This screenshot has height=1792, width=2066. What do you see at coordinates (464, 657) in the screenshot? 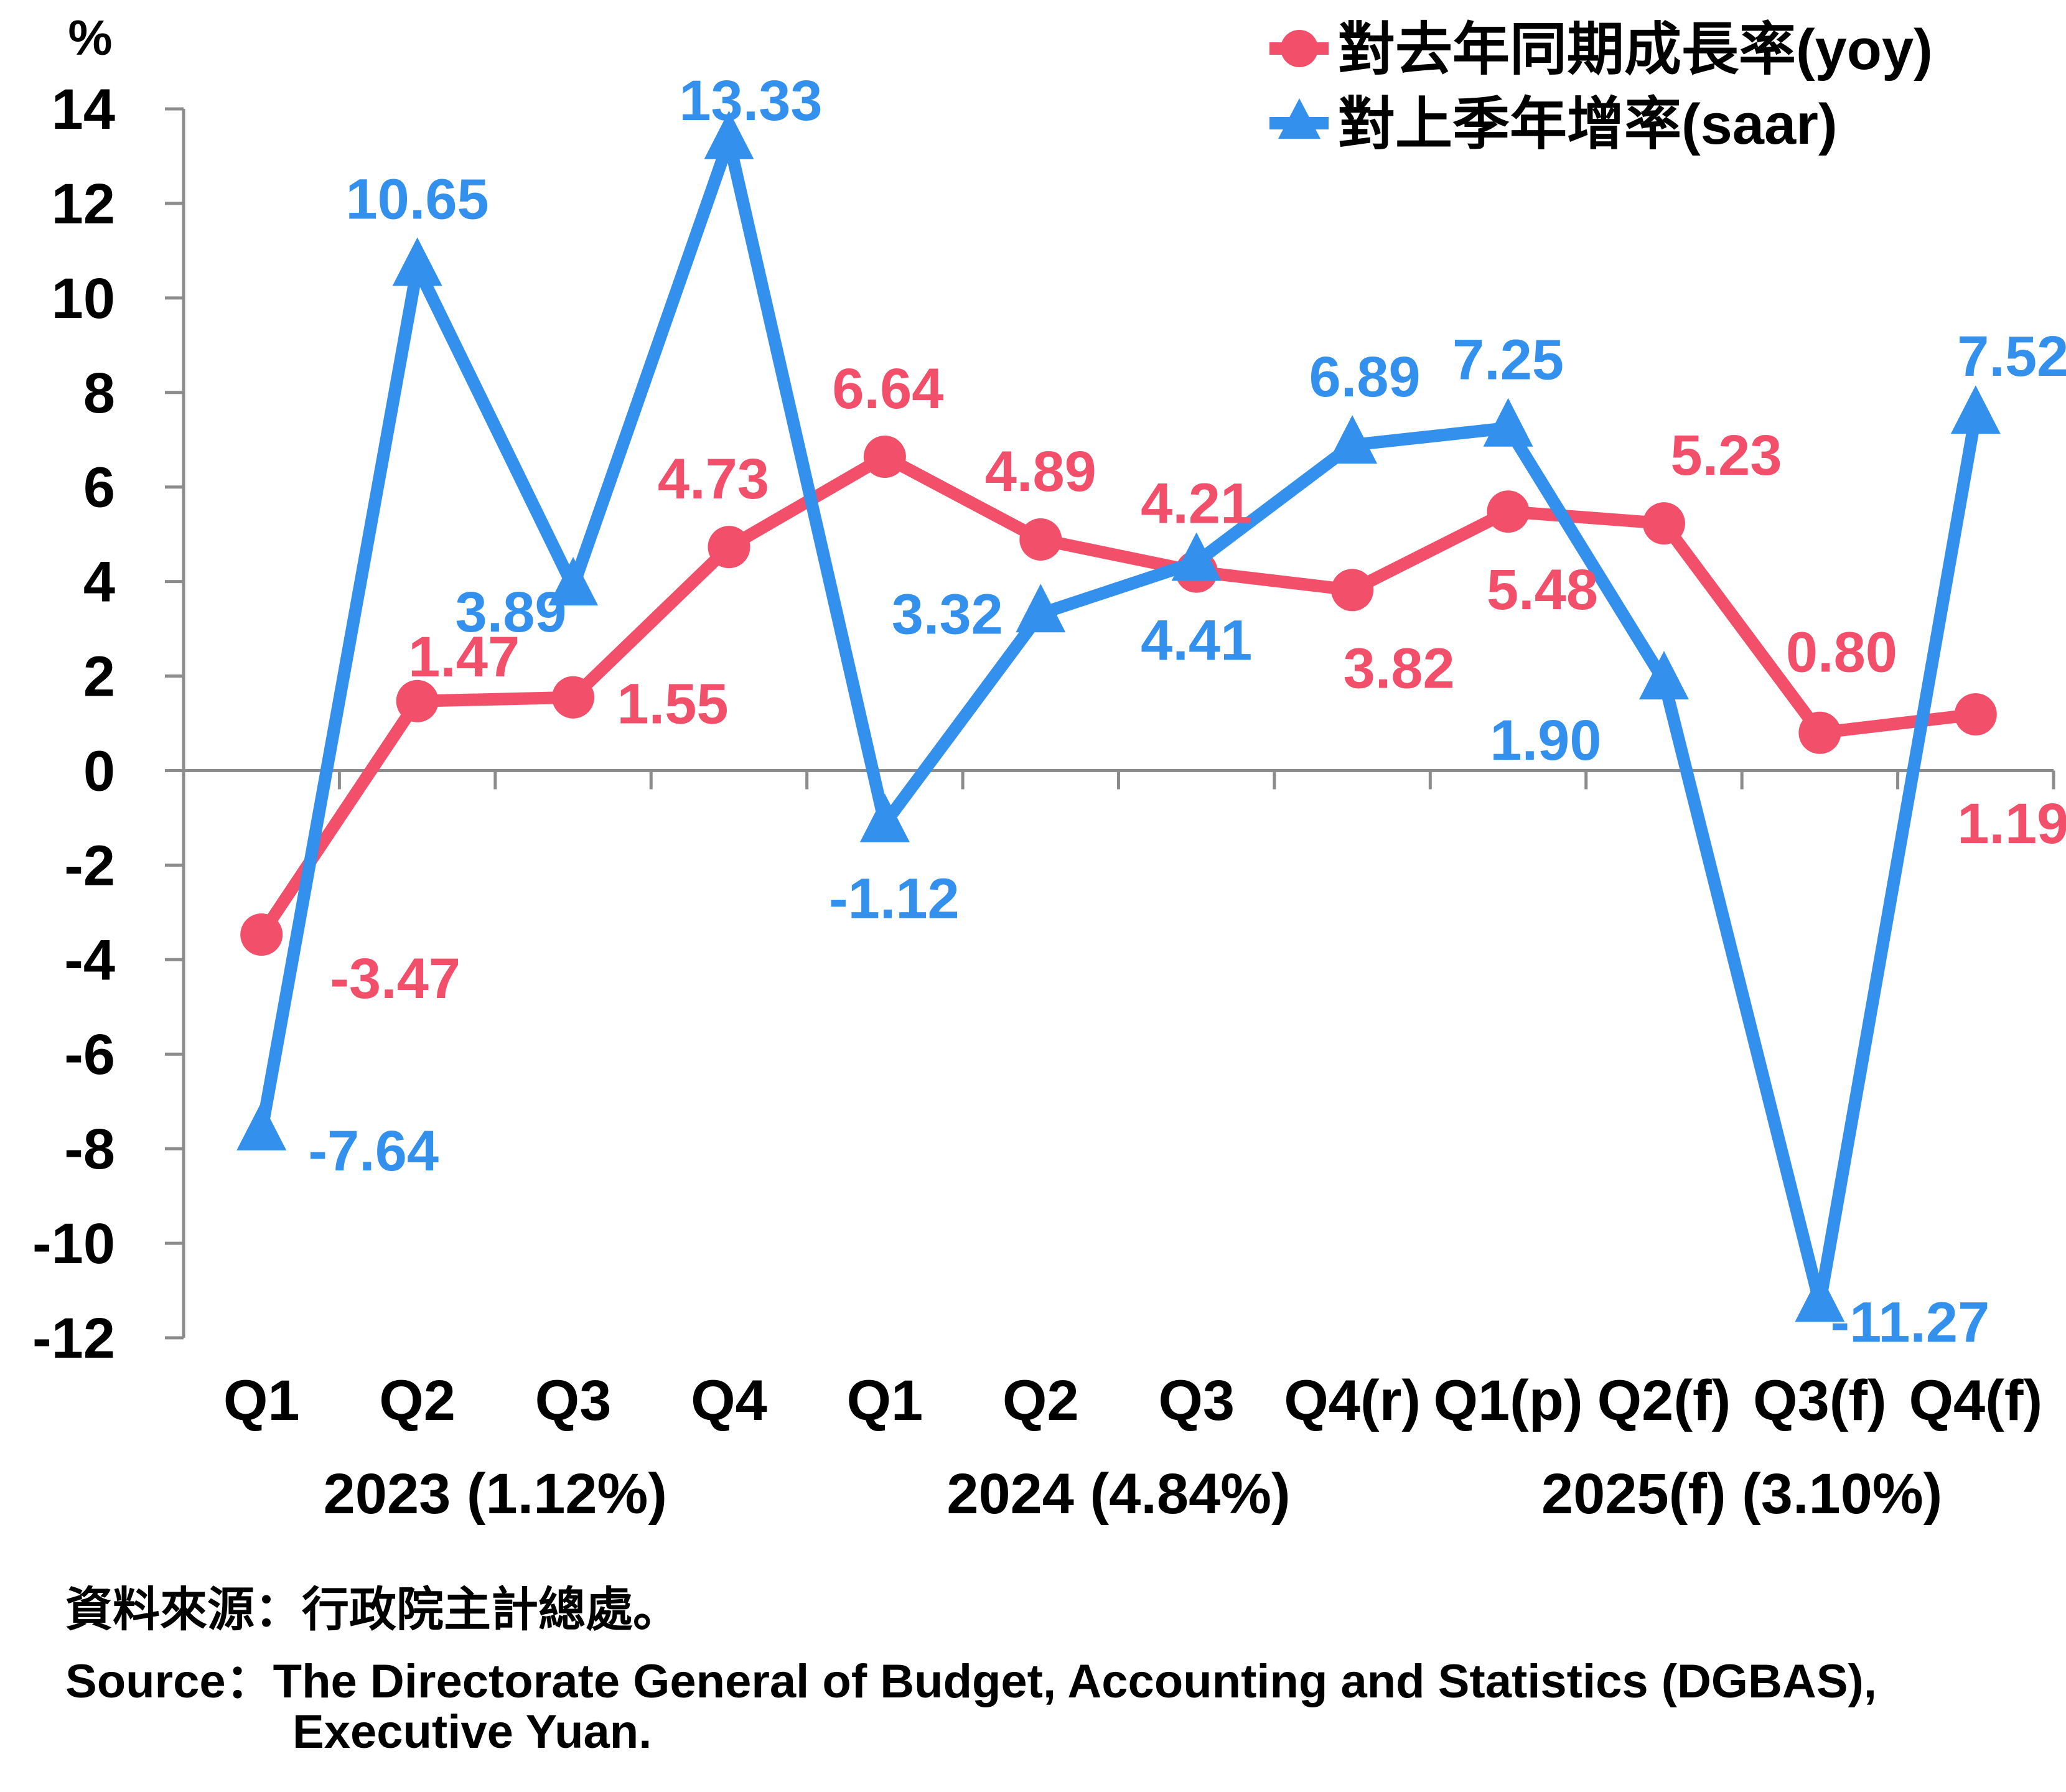
I see `data-label-yoy: 1.47` at bounding box center [464, 657].